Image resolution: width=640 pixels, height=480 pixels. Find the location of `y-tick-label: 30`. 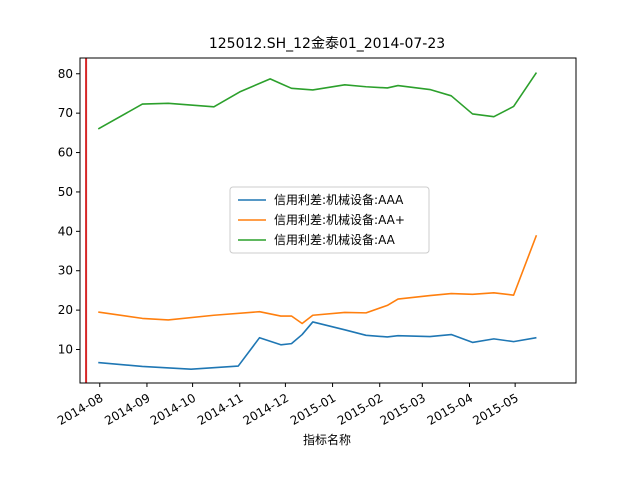

y-tick-label: 30 is located at coordinates (65, 271).